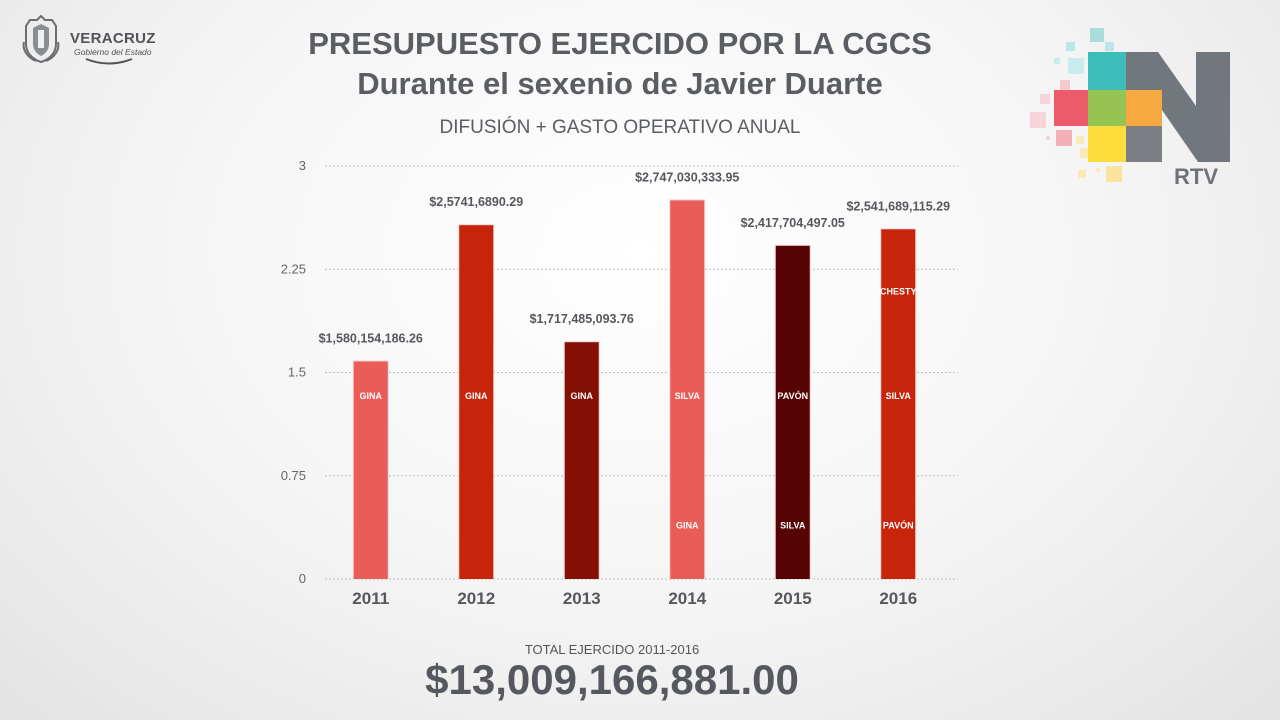  Describe the element at coordinates (620, 43) in the screenshot. I see `page-title: PRESUPUESTO EJERCIDO POR LA CGCS` at that location.